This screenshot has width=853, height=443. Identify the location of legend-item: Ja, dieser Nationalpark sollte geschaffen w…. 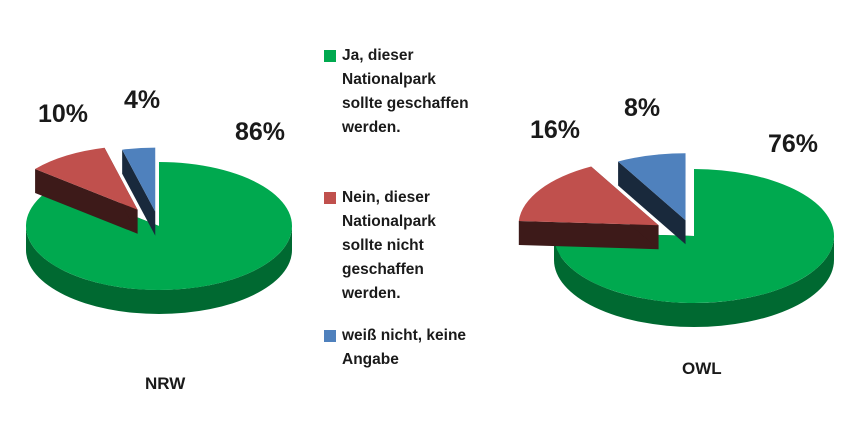
(422, 92).